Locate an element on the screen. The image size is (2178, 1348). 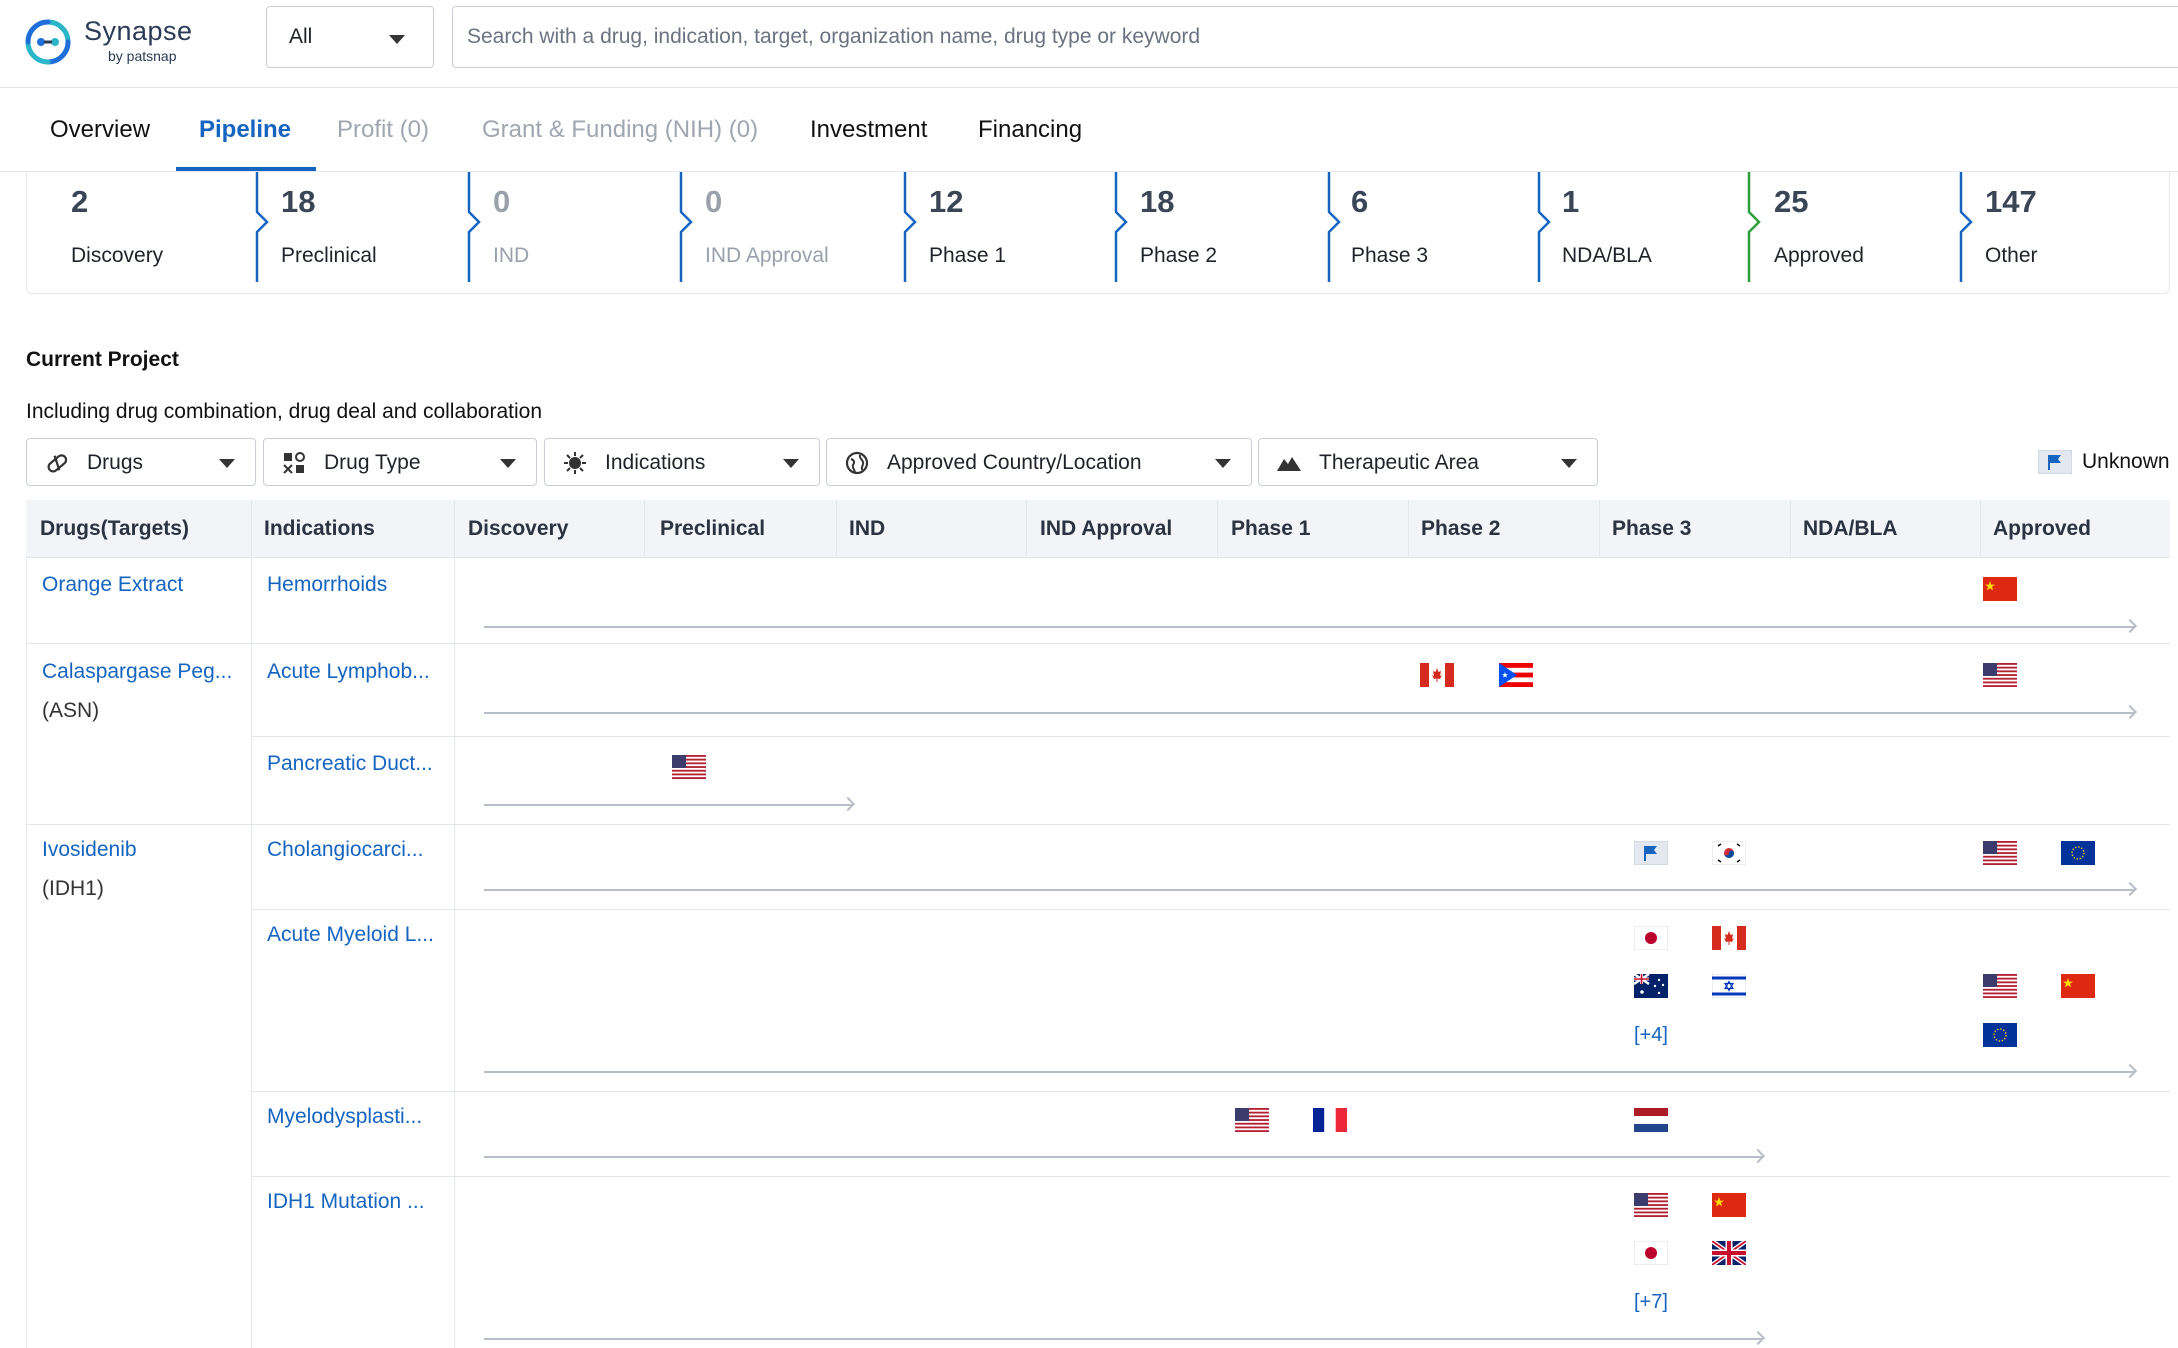
th-nda-bla: NDA/BLA is located at coordinates (1850, 529).